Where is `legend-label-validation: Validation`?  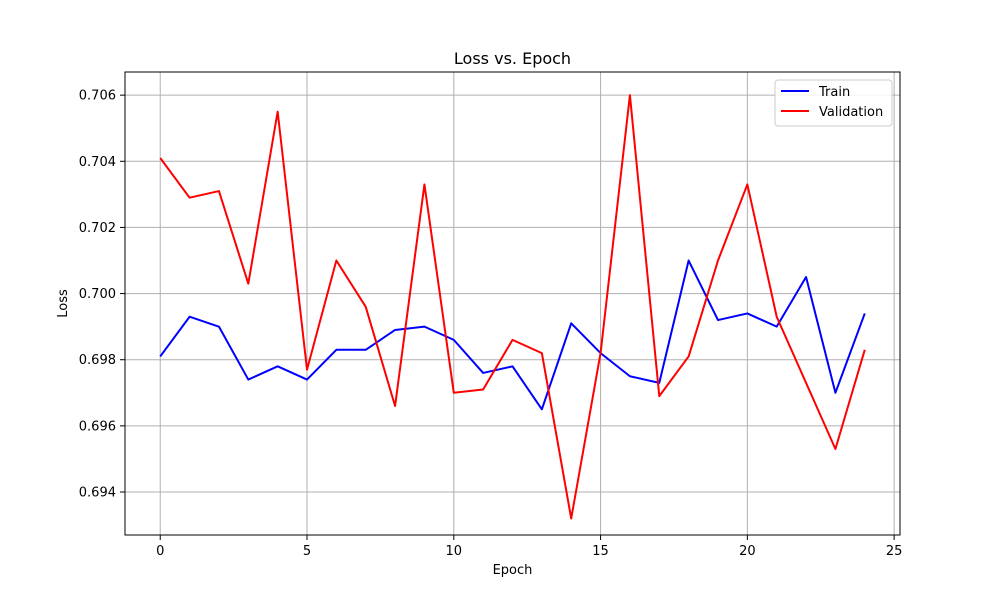 legend-label-validation: Validation is located at coordinates (851, 112).